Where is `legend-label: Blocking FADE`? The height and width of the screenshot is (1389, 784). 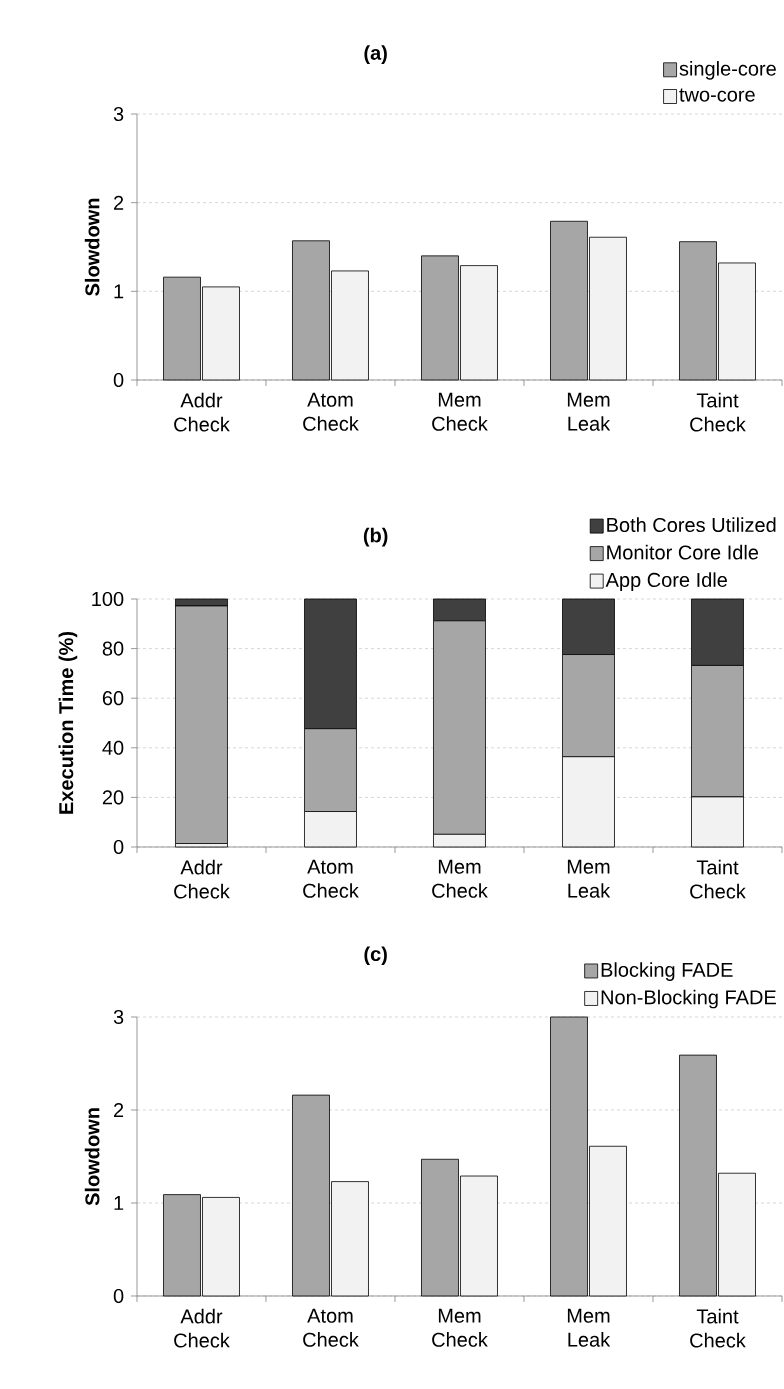
legend-label: Blocking FADE is located at coordinates (667, 971).